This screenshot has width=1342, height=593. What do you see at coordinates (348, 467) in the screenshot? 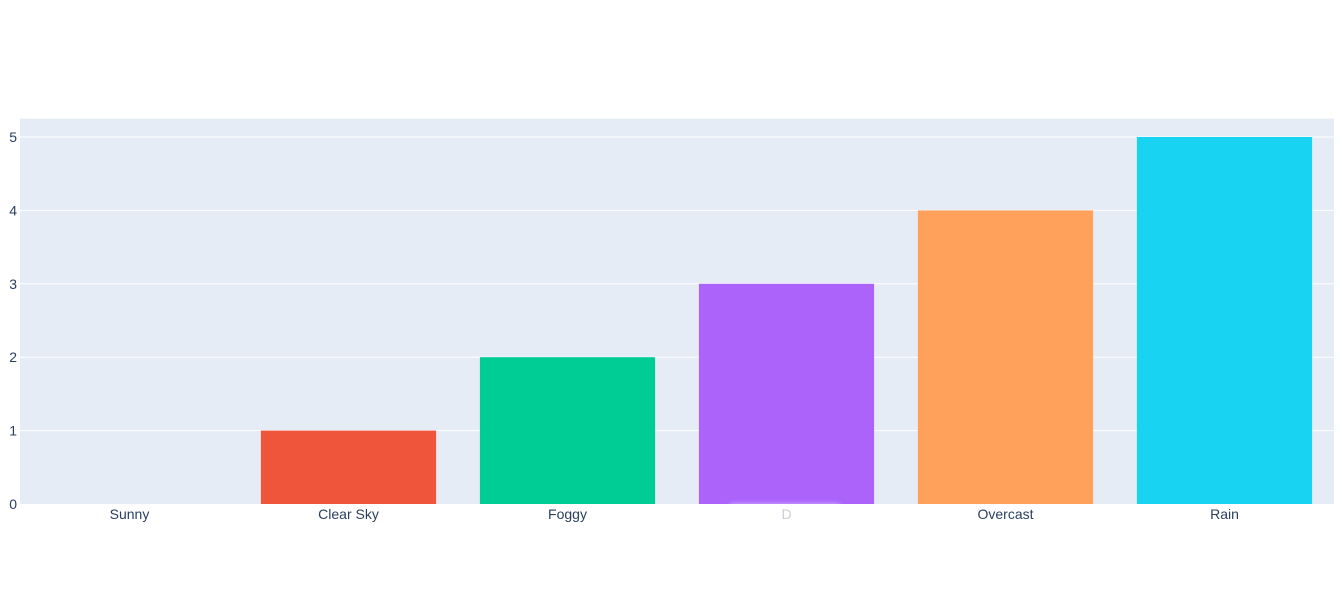
I see `bar-clear-sky` at bounding box center [348, 467].